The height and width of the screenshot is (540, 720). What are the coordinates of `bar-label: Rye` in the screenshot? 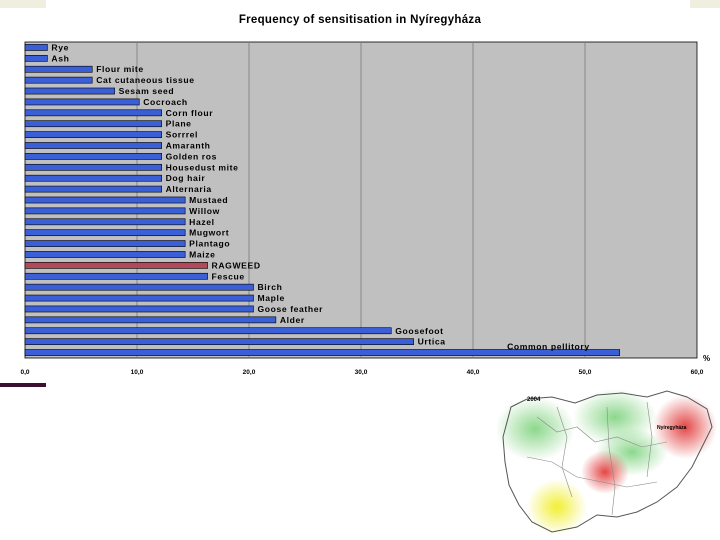 It's located at (60, 47).